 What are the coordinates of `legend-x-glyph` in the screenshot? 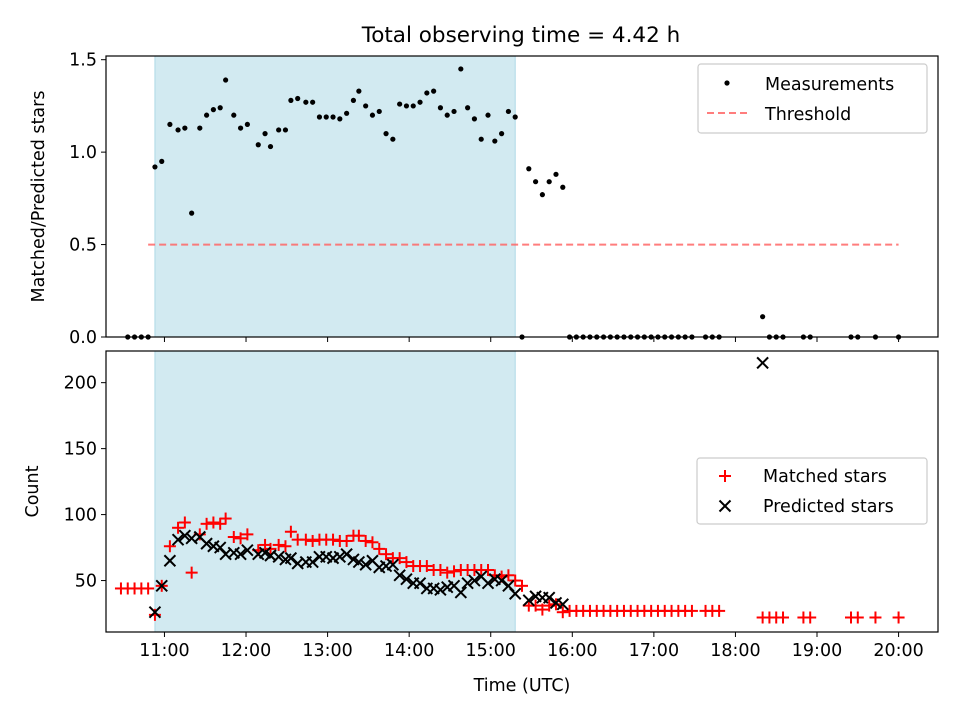 It's located at (725, 506).